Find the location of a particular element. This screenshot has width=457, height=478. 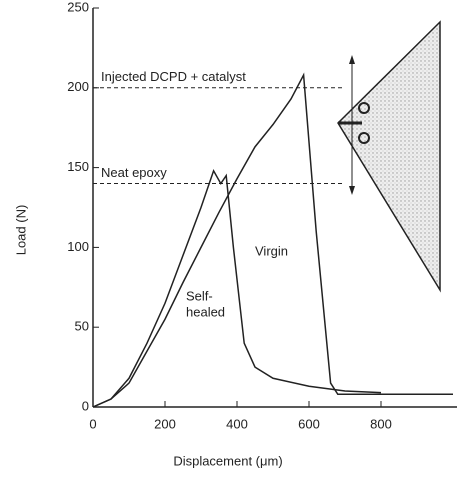

y-tick-label: 250 is located at coordinates (78, 7).